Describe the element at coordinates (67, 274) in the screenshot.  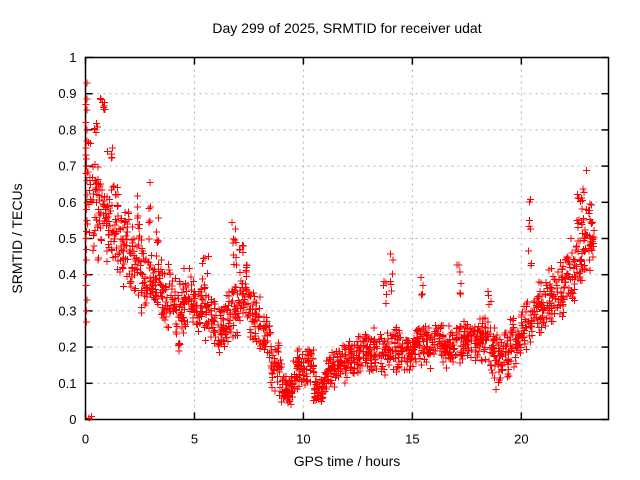
I see `y-tick-label: 0.4` at that location.